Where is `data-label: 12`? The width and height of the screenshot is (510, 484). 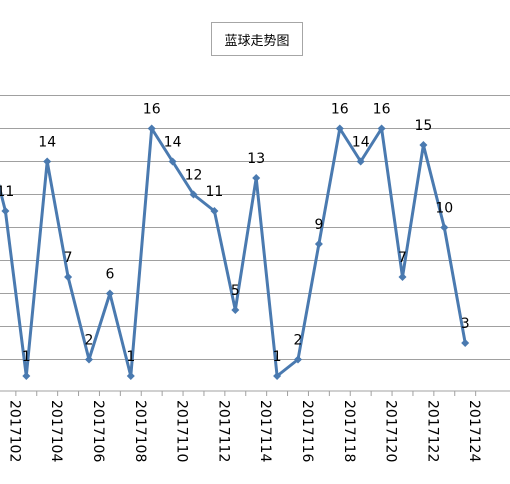 data-label: 12 is located at coordinates (194, 176).